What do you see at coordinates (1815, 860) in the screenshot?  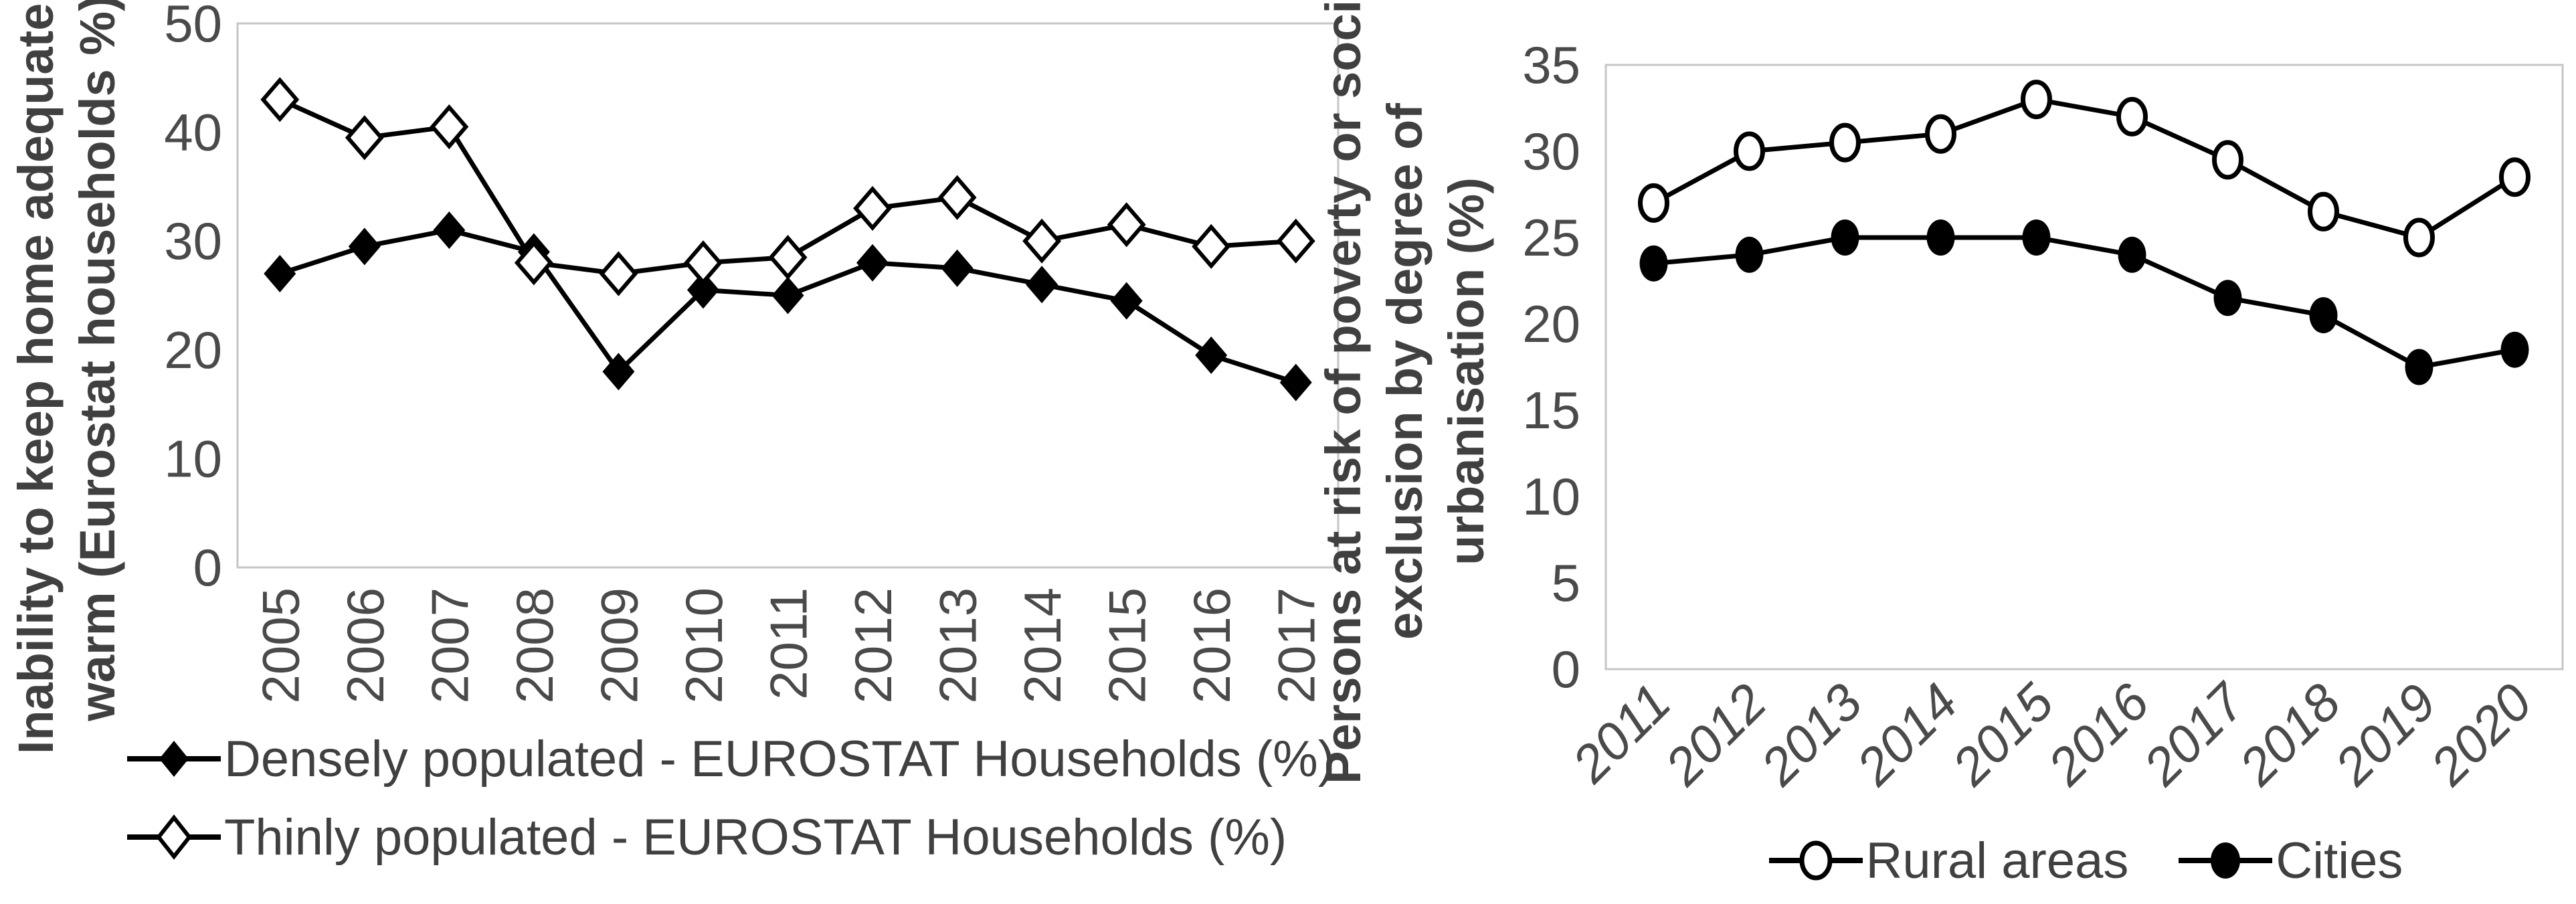 I see `circle-open-marker-icon` at bounding box center [1815, 860].